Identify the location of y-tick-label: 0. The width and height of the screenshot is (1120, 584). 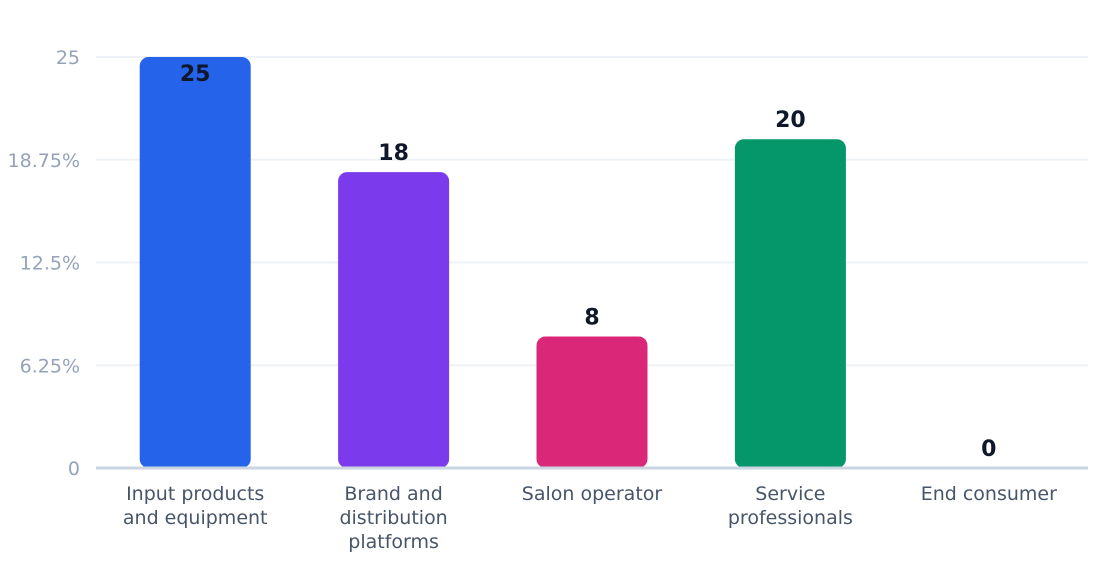
(74, 469).